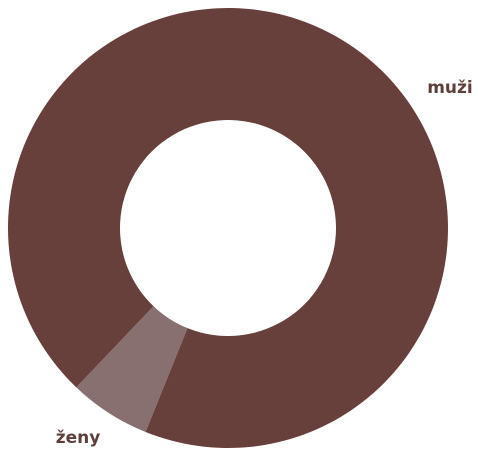  I want to click on slice-label: muži, so click(450, 88).